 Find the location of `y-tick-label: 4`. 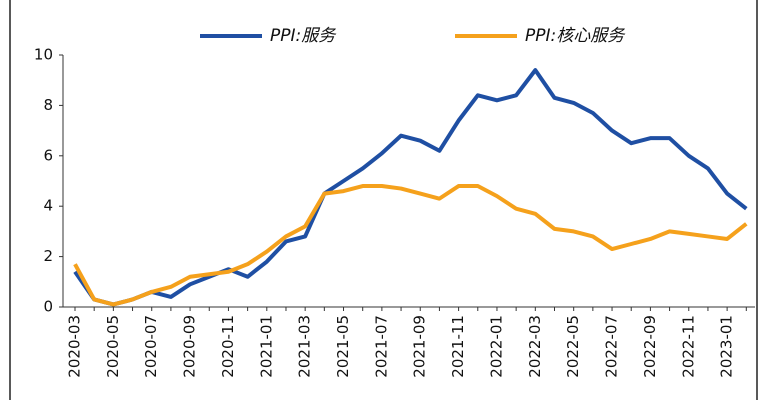

y-tick-label: 4 is located at coordinates (48, 206).